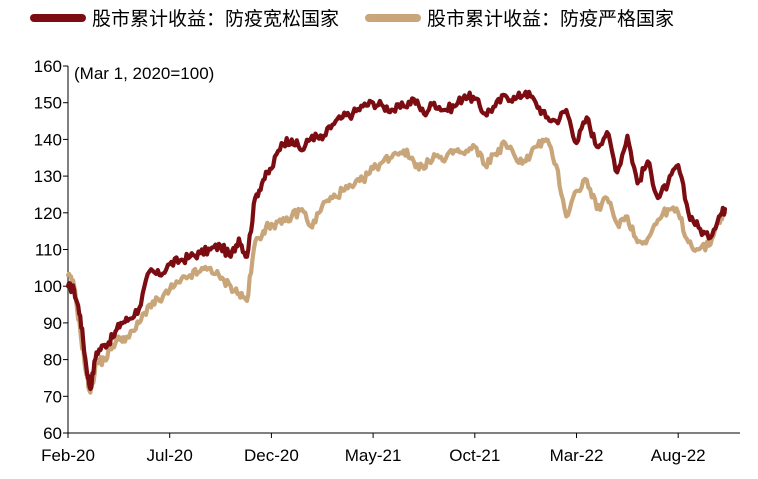 The image size is (758, 479). I want to click on y-tick-label: 120, so click(48, 213).